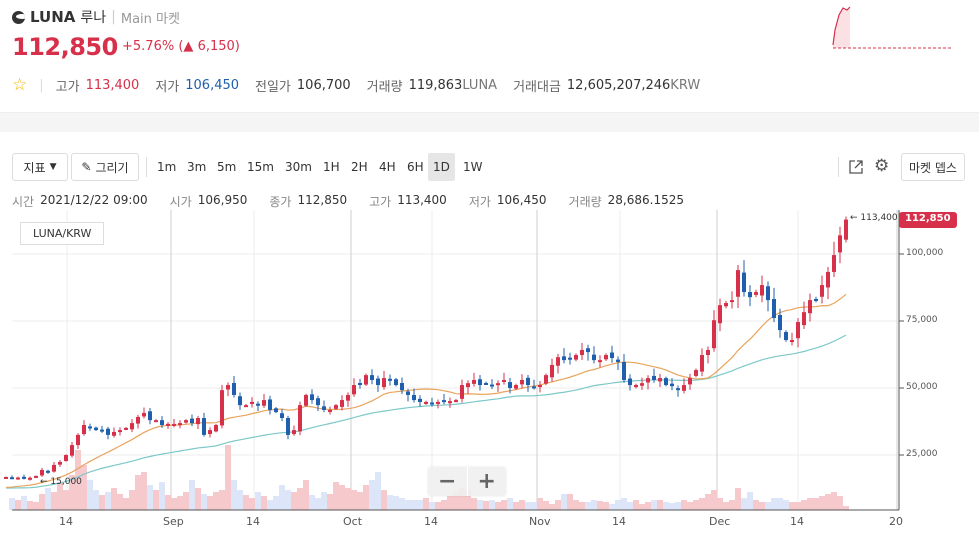 Image resolution: width=979 pixels, height=536 pixels. Describe the element at coordinates (40, 167) in the screenshot. I see `indicator-dropdown: 지표 ▼` at that location.